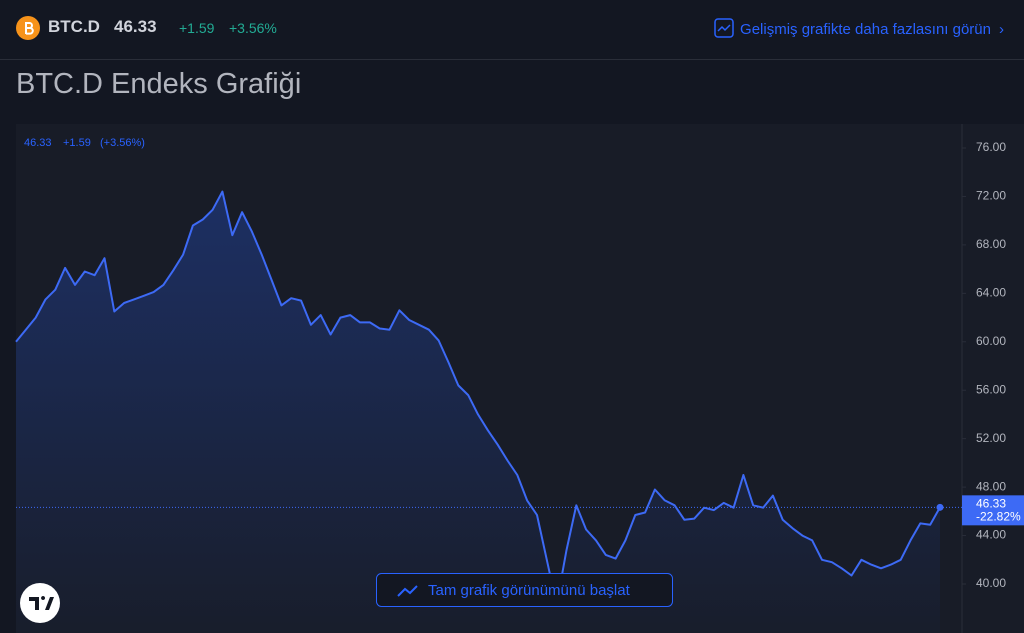 This screenshot has height=633, width=1024. I want to click on advanced-chart-link: Gelişmiş grafikte daha fazlasını görün ›, so click(859, 28).